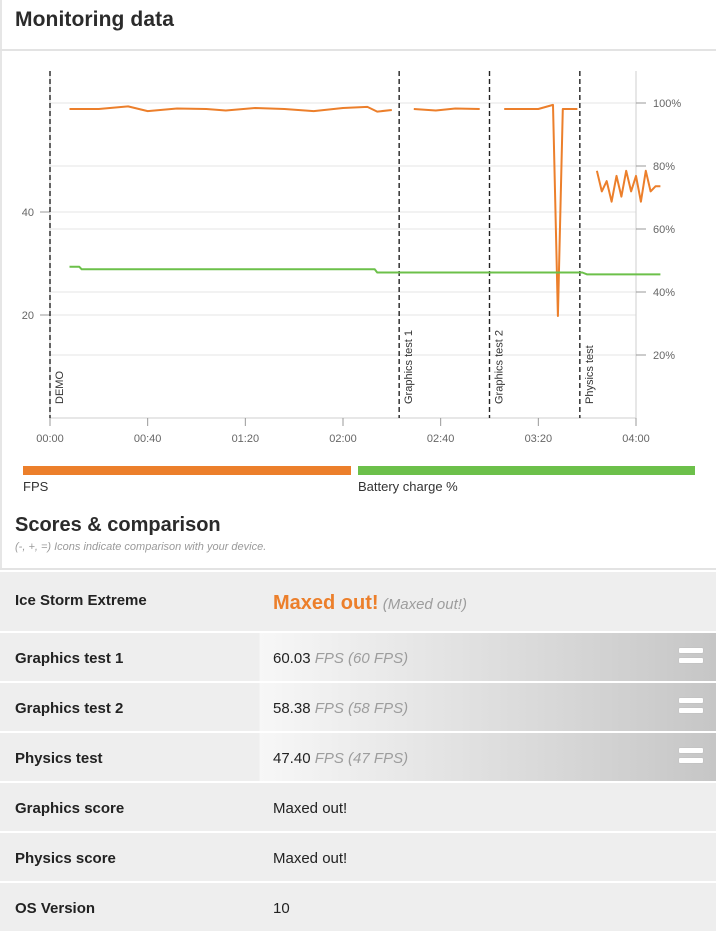 This screenshot has height=931, width=716. What do you see at coordinates (187, 482) in the screenshot?
I see `legend-fps: FPS` at bounding box center [187, 482].